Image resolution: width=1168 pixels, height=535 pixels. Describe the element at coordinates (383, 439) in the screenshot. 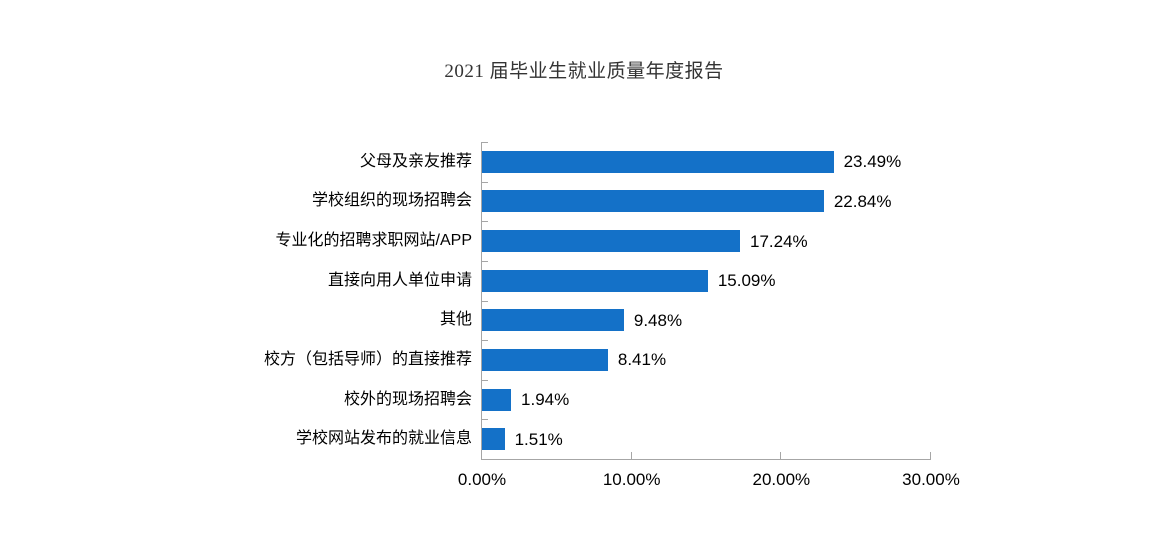

I see `category-label: 学校网站发布的就业信息` at that location.